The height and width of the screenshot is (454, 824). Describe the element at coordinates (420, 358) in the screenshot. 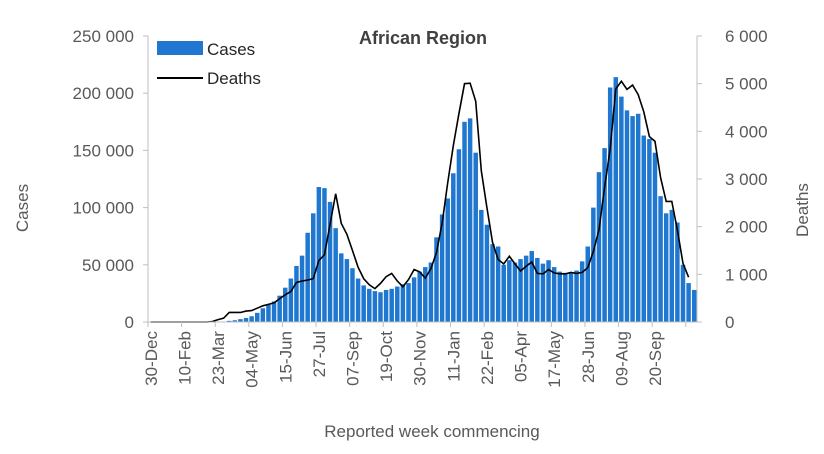

I see `x-tick-label: 30-Nov` at that location.